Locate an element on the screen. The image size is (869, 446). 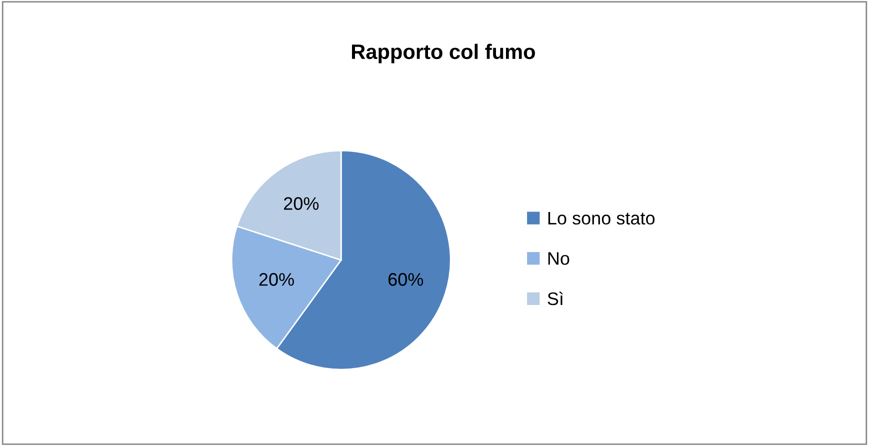
legend-label: No is located at coordinates (559, 258).